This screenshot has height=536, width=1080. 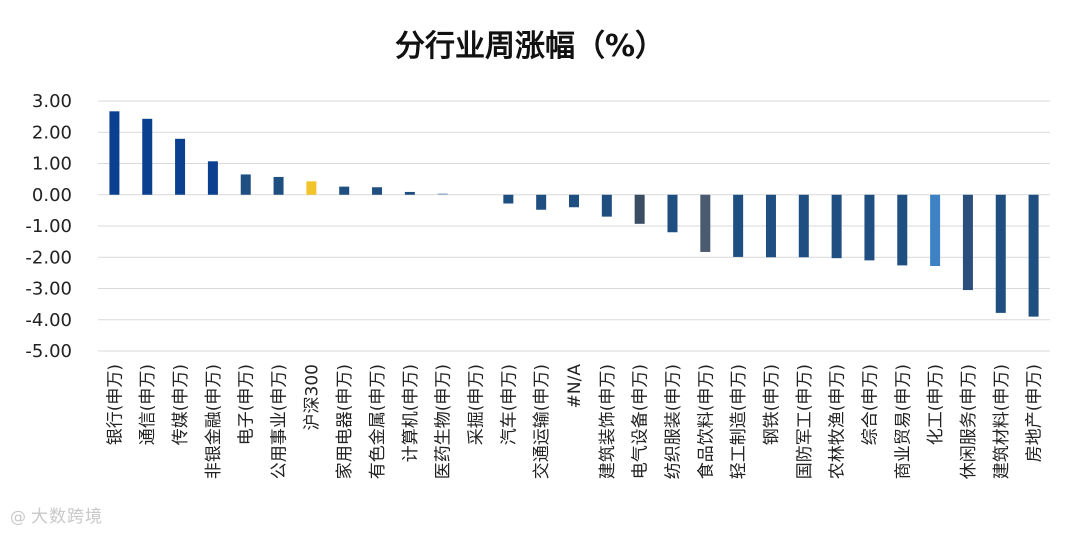 I want to click on y-tick-label: -3.00, so click(x=48, y=289).